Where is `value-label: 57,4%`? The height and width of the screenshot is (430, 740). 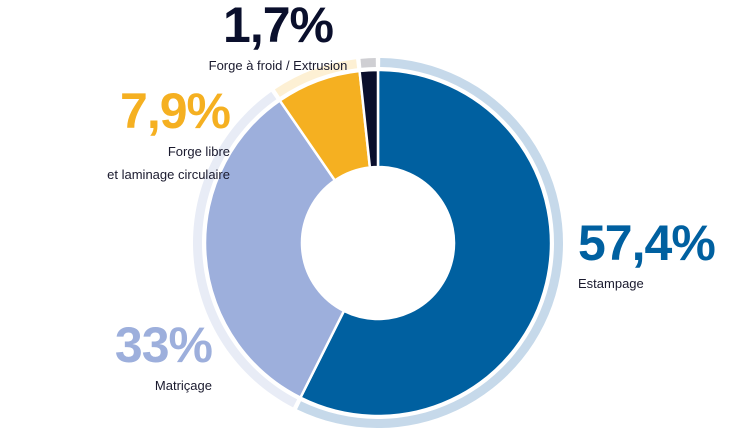 value-label: 57,4% is located at coordinates (647, 243).